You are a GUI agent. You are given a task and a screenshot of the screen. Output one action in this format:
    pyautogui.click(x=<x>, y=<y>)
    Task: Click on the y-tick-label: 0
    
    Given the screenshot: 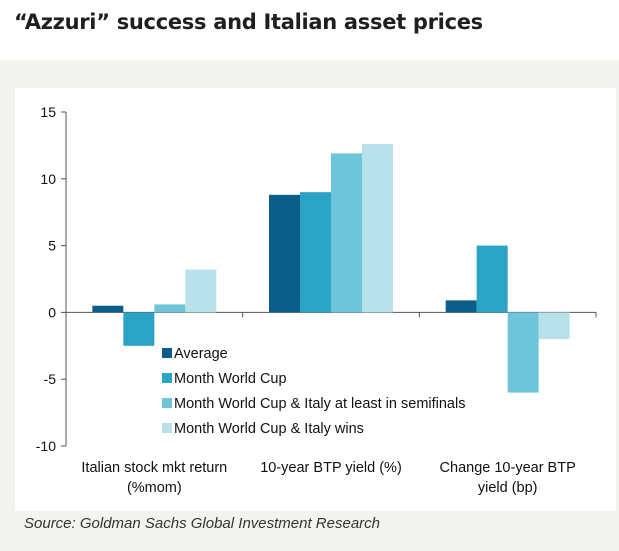 What is the action you would take?
    pyautogui.click(x=52, y=312)
    